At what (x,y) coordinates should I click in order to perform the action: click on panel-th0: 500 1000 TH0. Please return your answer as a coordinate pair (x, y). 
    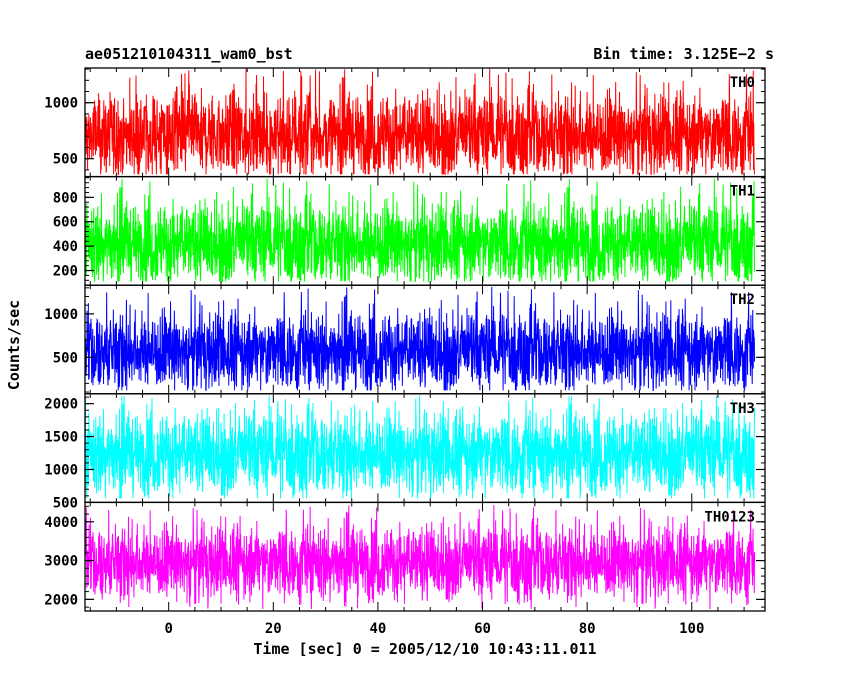
    Looking at the image, I should click on (405, 122).